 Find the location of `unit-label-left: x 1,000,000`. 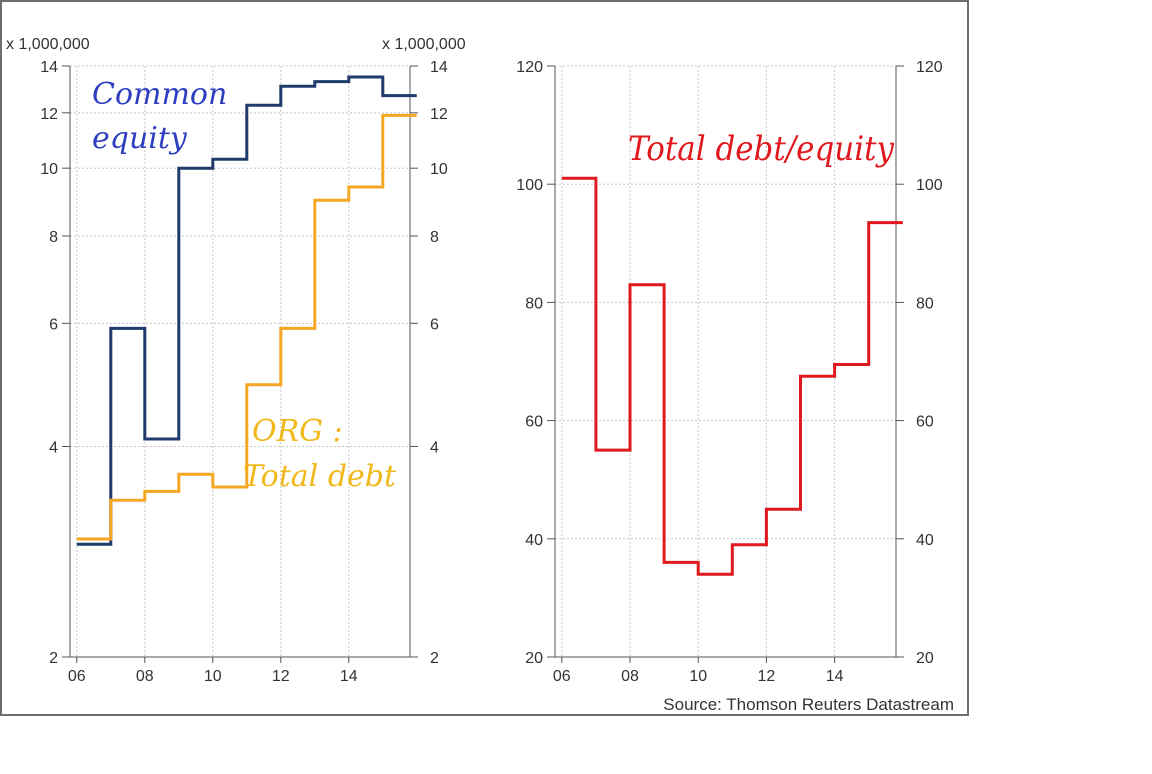

unit-label-left: x 1,000,000 is located at coordinates (48, 44).